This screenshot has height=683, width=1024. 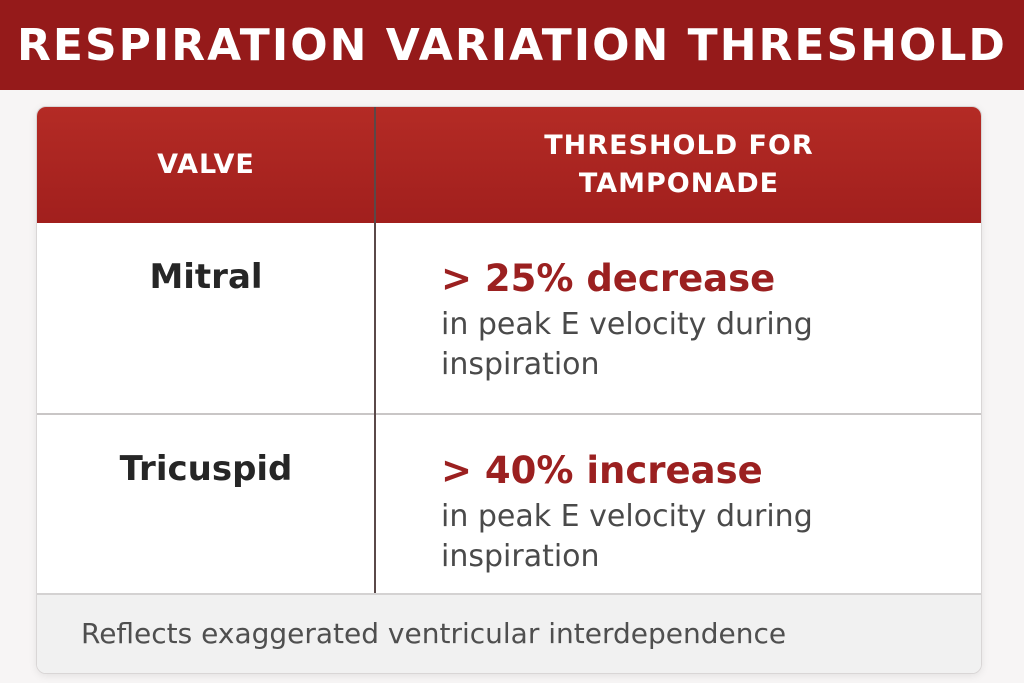 I want to click on threshold-value: > 40% increase, so click(x=602, y=470).